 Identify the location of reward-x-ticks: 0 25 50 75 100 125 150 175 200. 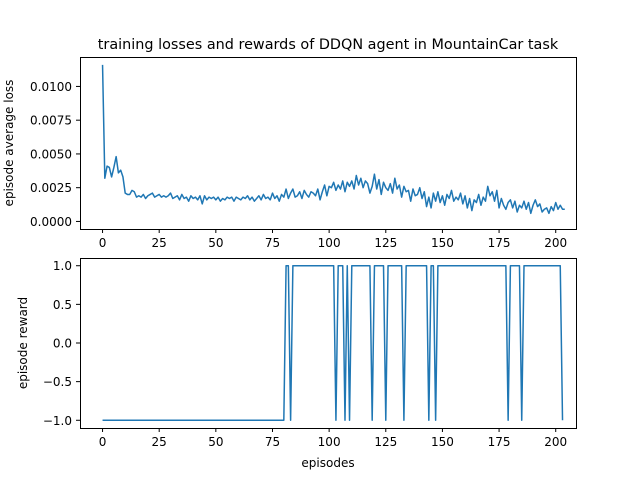
(333, 438).